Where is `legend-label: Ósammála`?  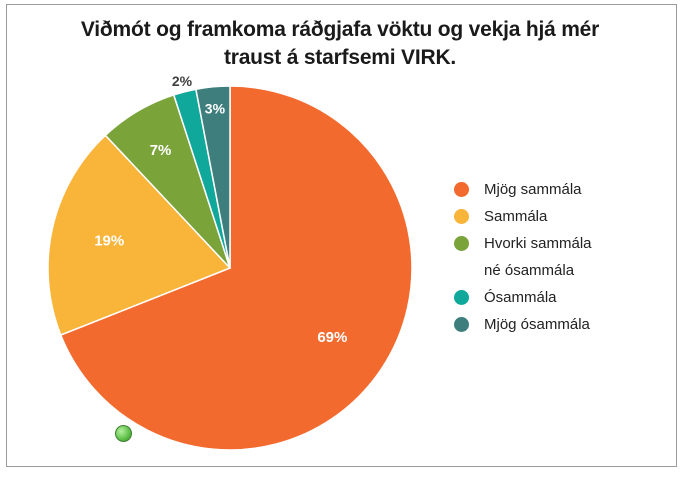
legend-label: Ósammála is located at coordinates (520, 297).